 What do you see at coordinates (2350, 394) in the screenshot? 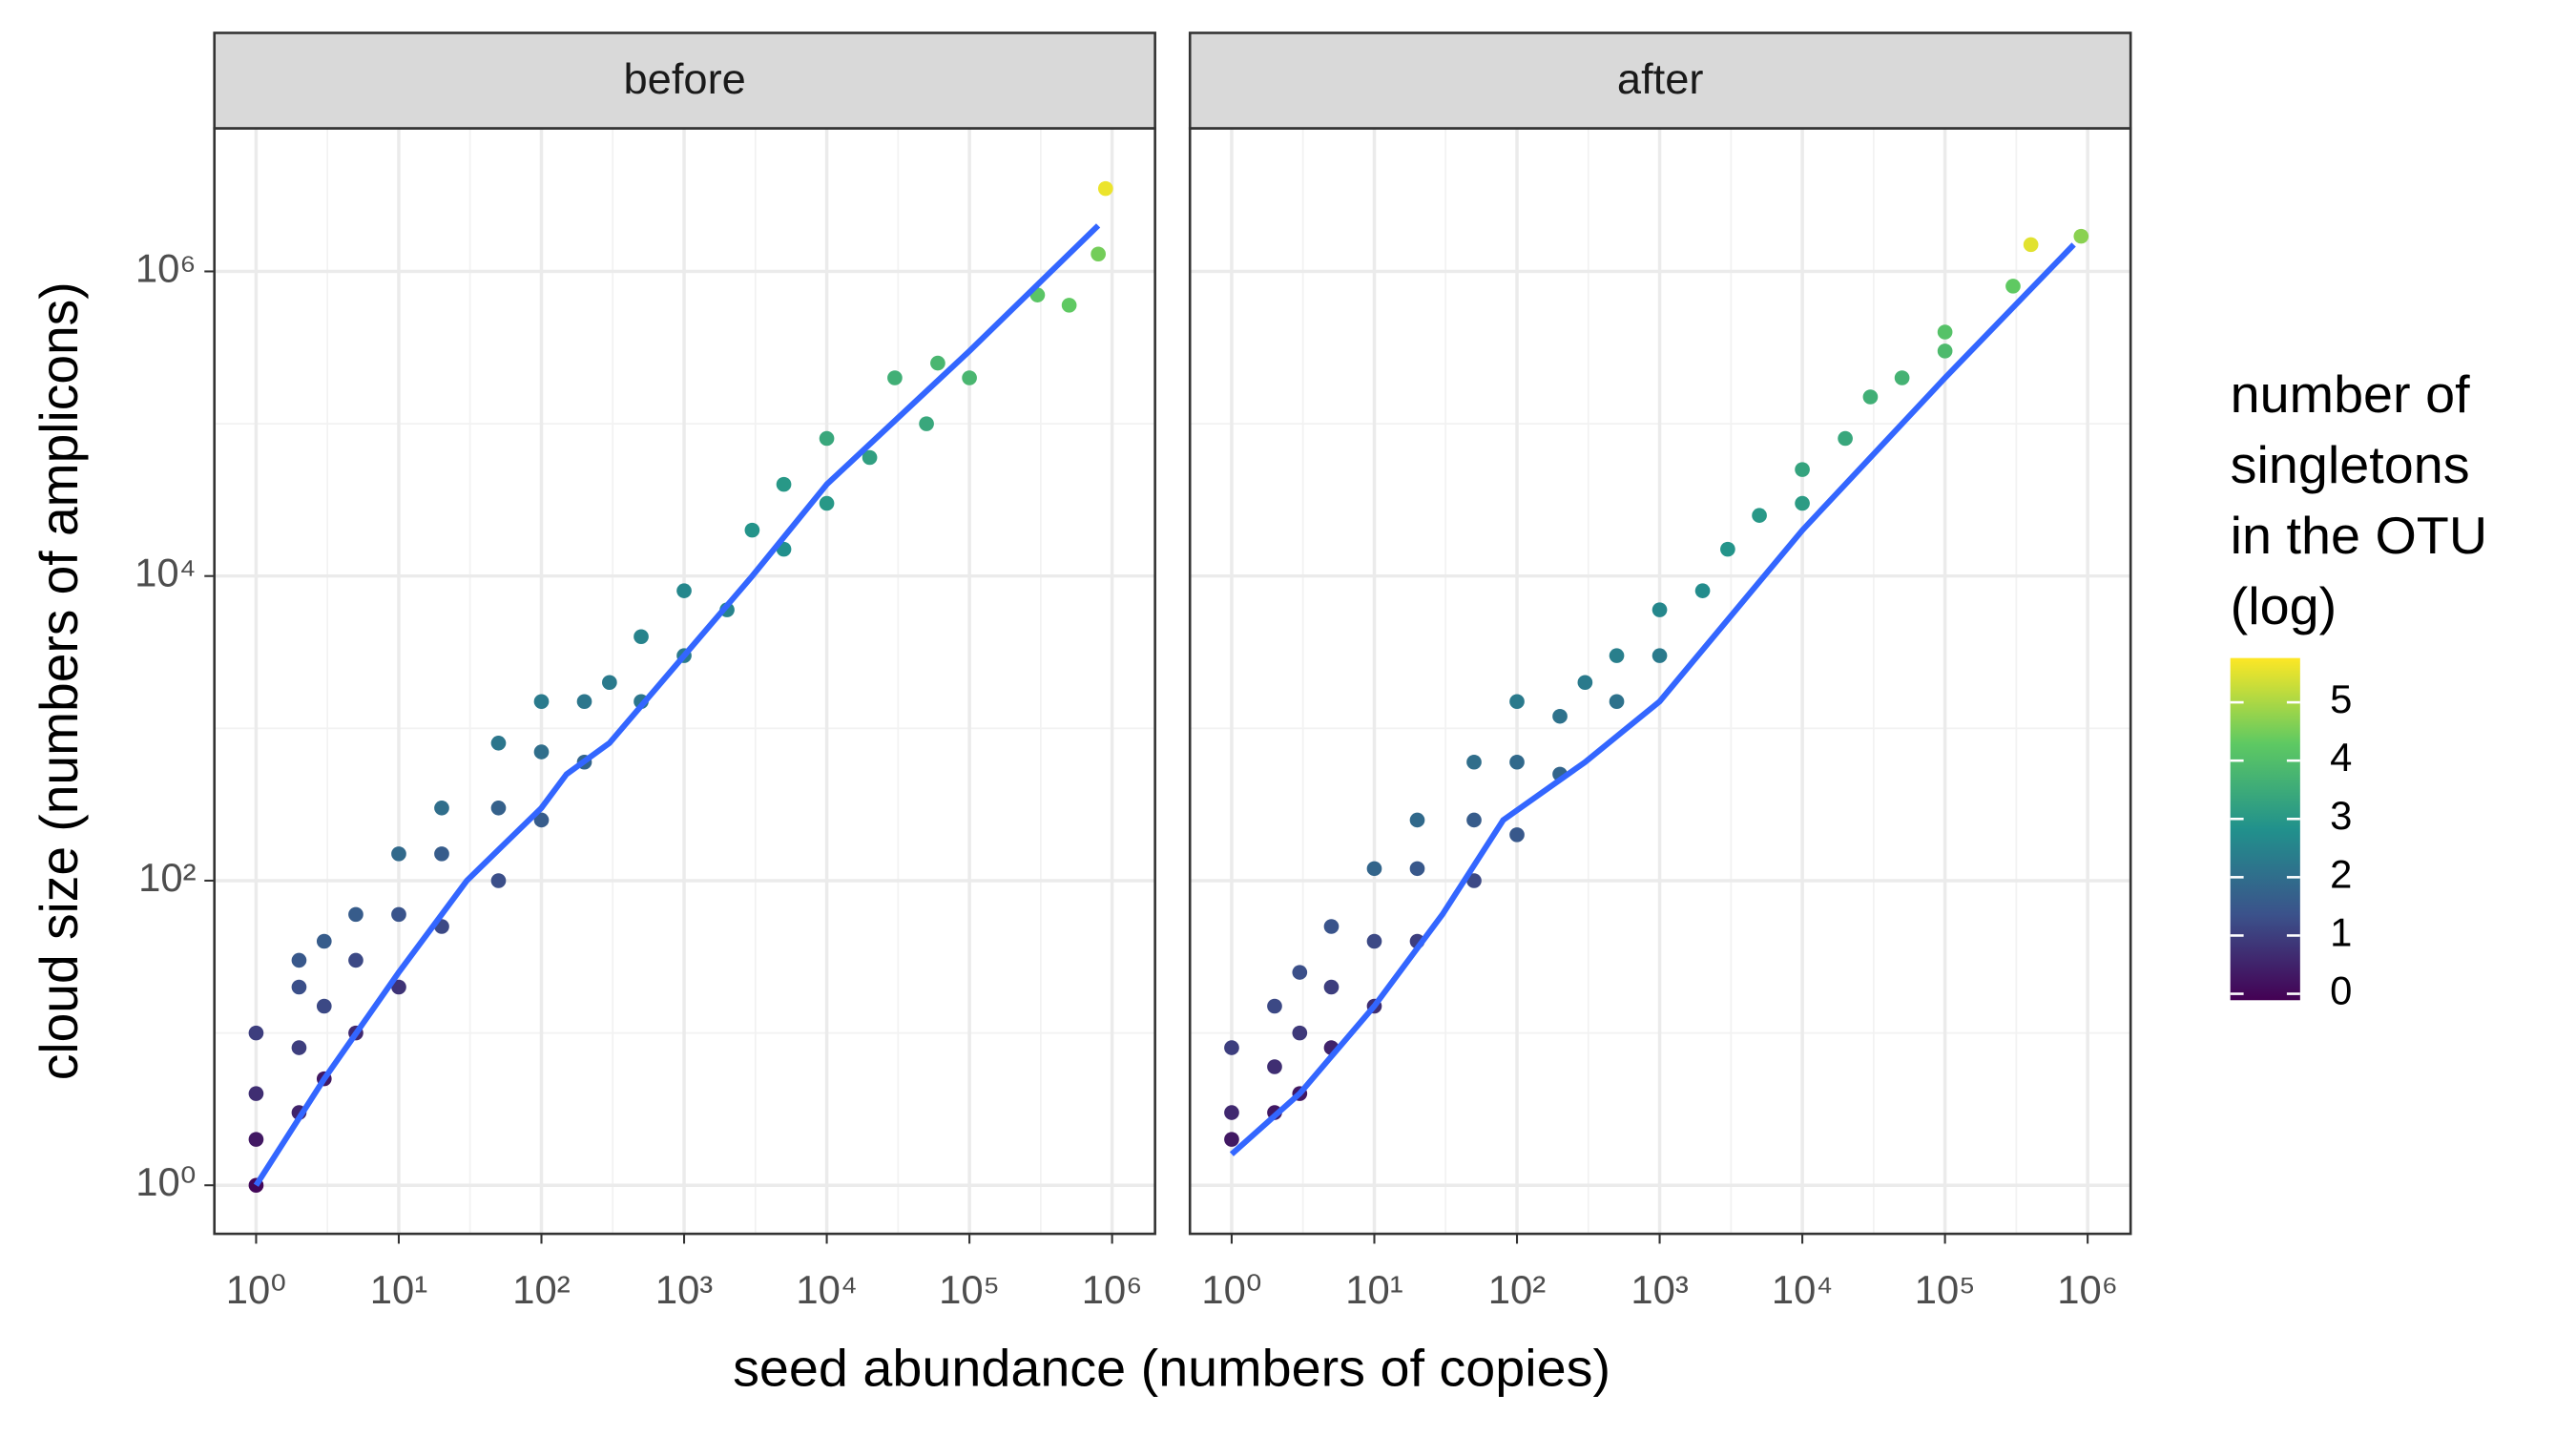
I see `legend-title: number of` at bounding box center [2350, 394].